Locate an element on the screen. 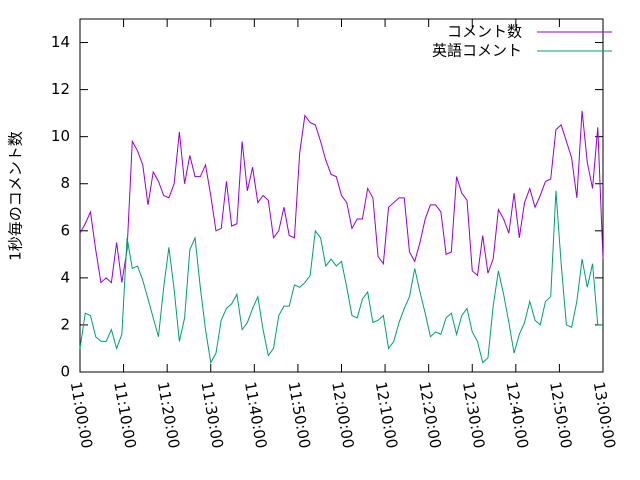 The width and height of the screenshot is (640, 480). y-tick-label: 14 is located at coordinates (60, 42).